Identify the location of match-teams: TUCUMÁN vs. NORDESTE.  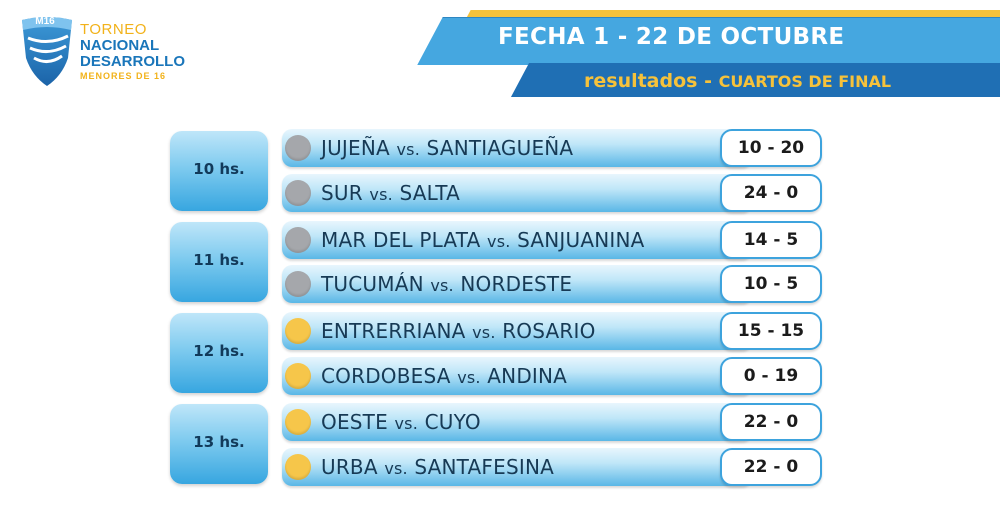
(446, 284).